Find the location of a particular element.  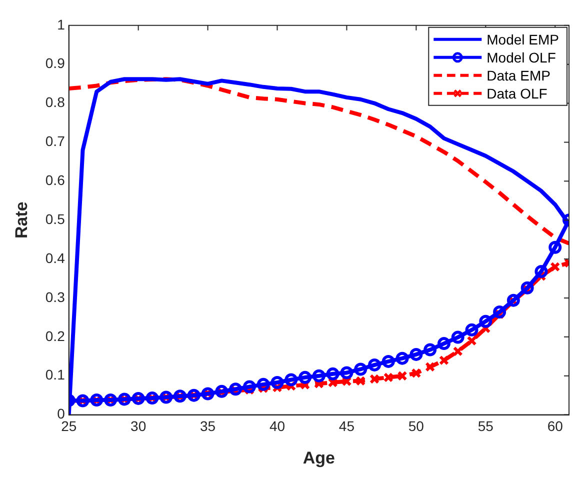

x-tick-label: 60 is located at coordinates (555, 426).